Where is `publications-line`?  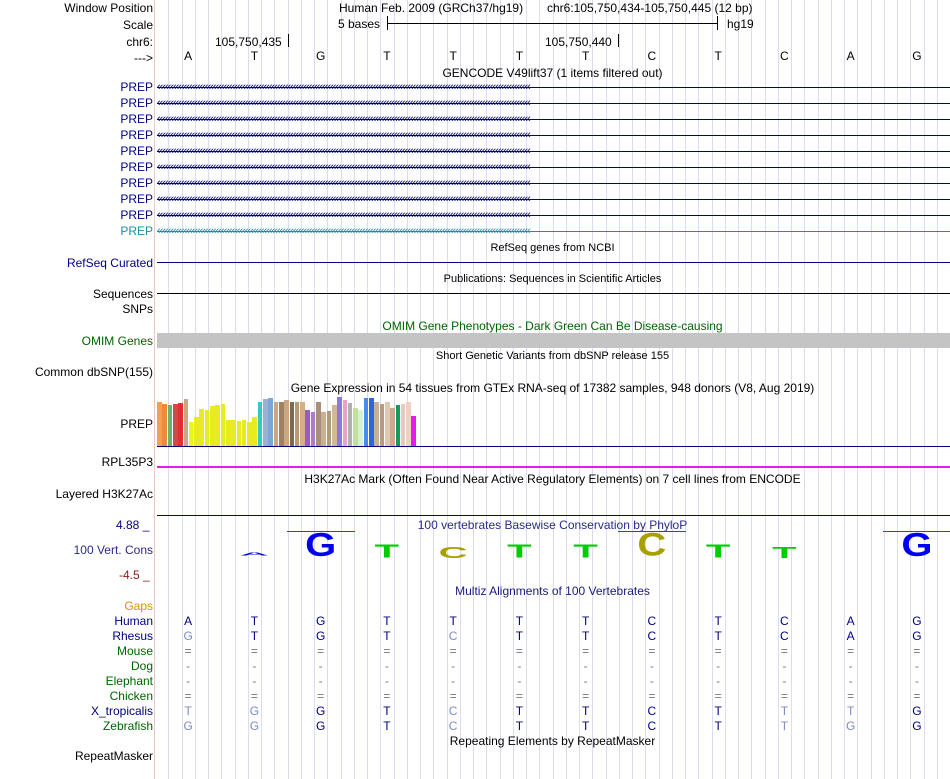
publications-line is located at coordinates (553, 293).